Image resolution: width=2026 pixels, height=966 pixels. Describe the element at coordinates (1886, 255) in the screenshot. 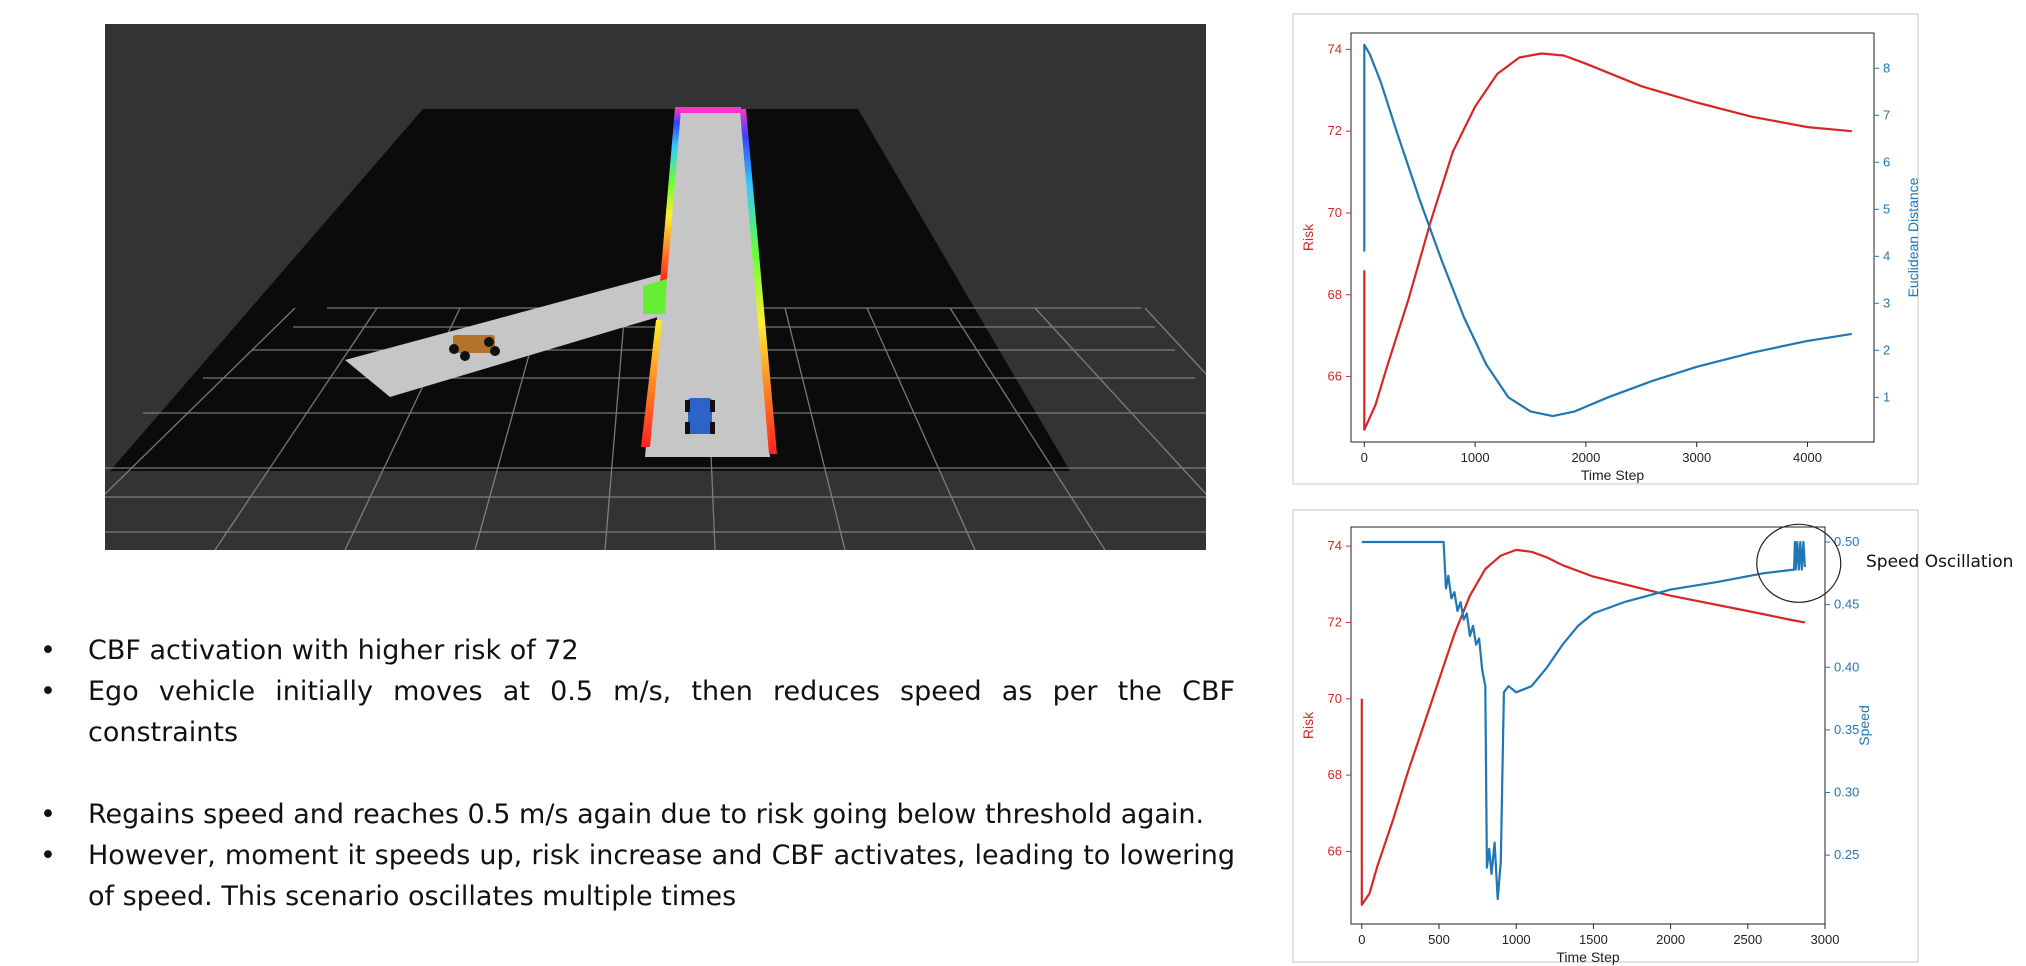

I see `y-right-tick-label: 4` at that location.